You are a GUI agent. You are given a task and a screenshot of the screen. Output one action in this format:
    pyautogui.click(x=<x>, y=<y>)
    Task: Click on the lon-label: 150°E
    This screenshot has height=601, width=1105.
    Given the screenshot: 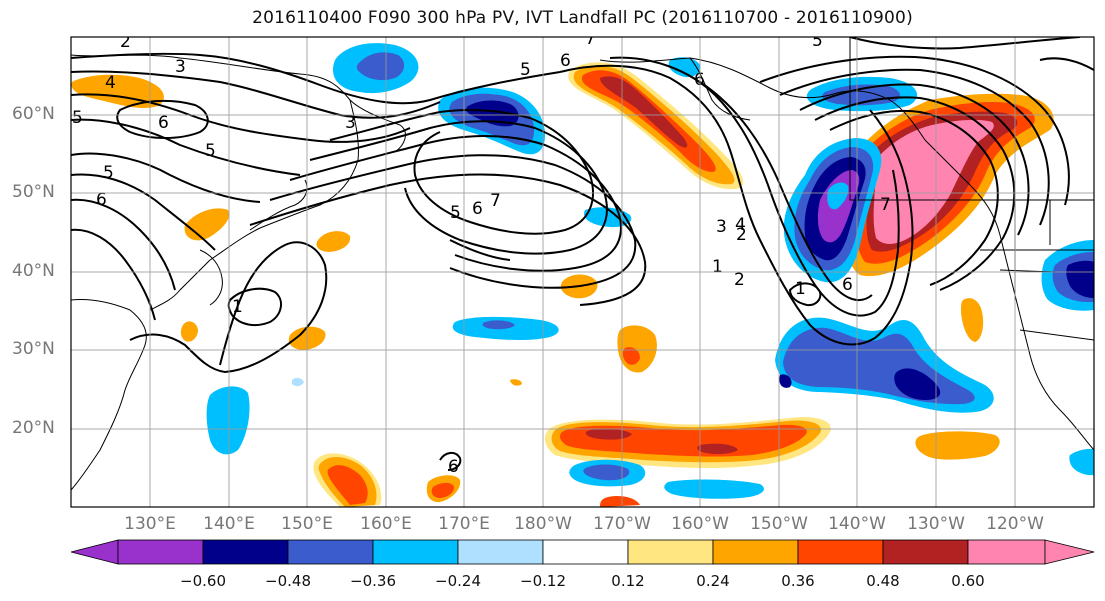 What is the action you would take?
    pyautogui.click(x=307, y=524)
    